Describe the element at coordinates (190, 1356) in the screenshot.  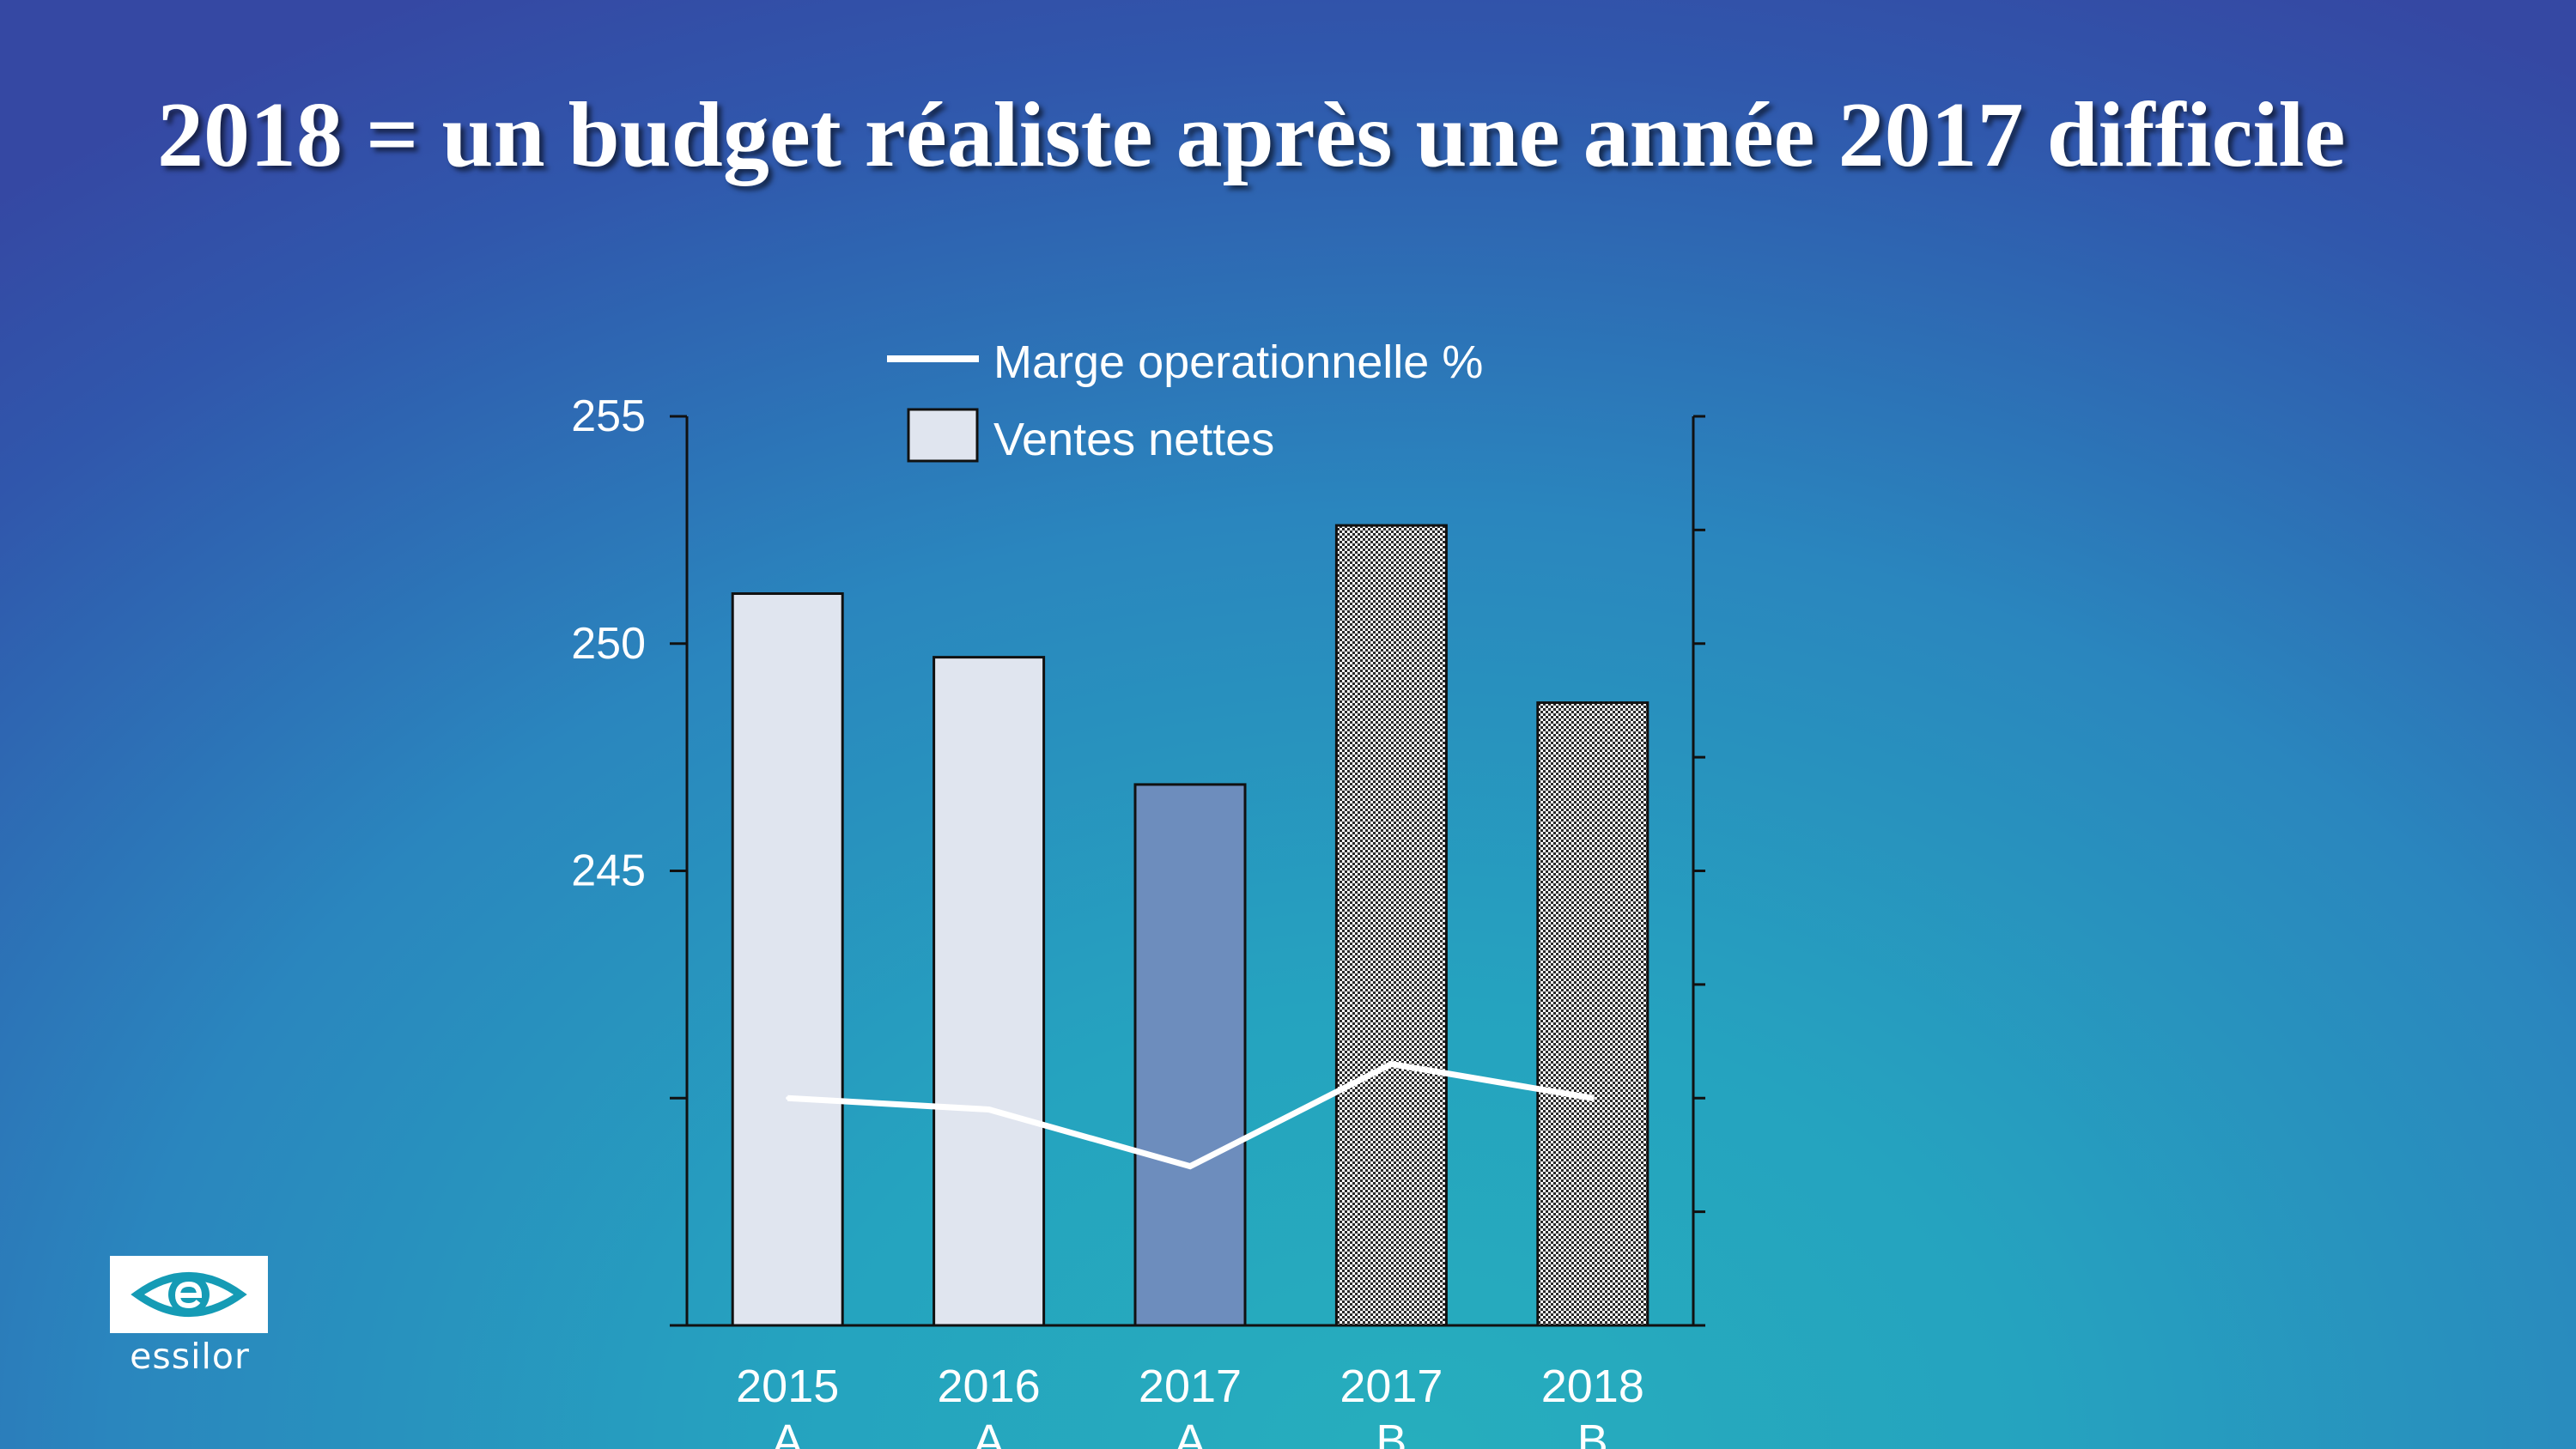
I see `logo-wordmark: essilor` at that location.